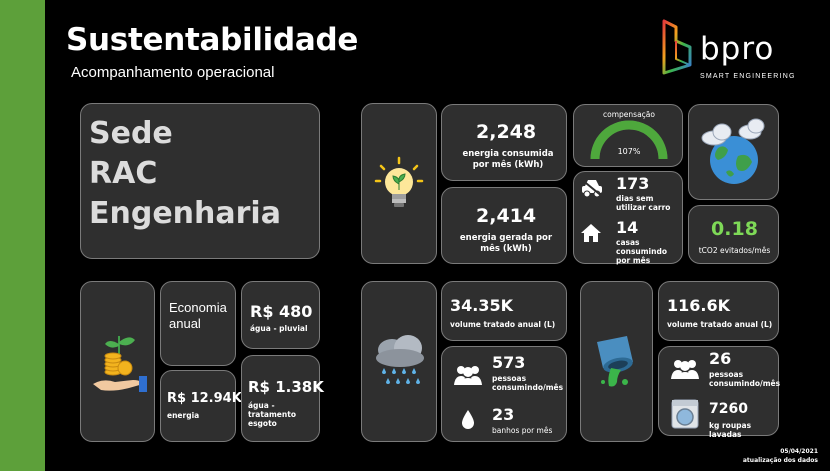 Image resolution: width=830 pixels, height=471 pixels. I want to click on rain-baths-value: 23, so click(503, 414).